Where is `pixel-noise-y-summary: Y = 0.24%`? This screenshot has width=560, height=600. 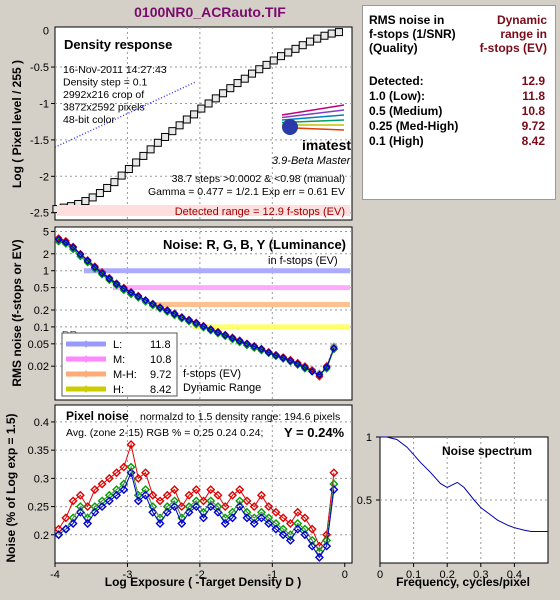 pixel-noise-y-summary: Y = 0.24% is located at coordinates (314, 432).